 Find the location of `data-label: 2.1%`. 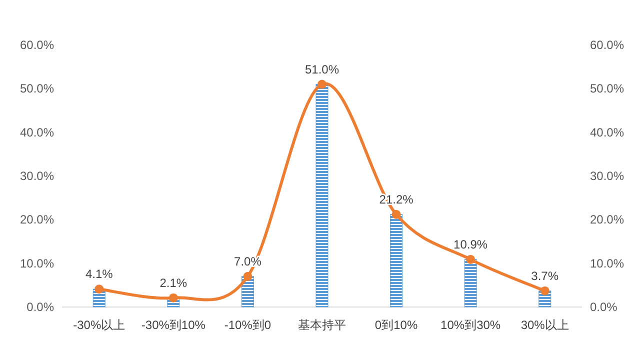

data-label: 2.1% is located at coordinates (174, 283).